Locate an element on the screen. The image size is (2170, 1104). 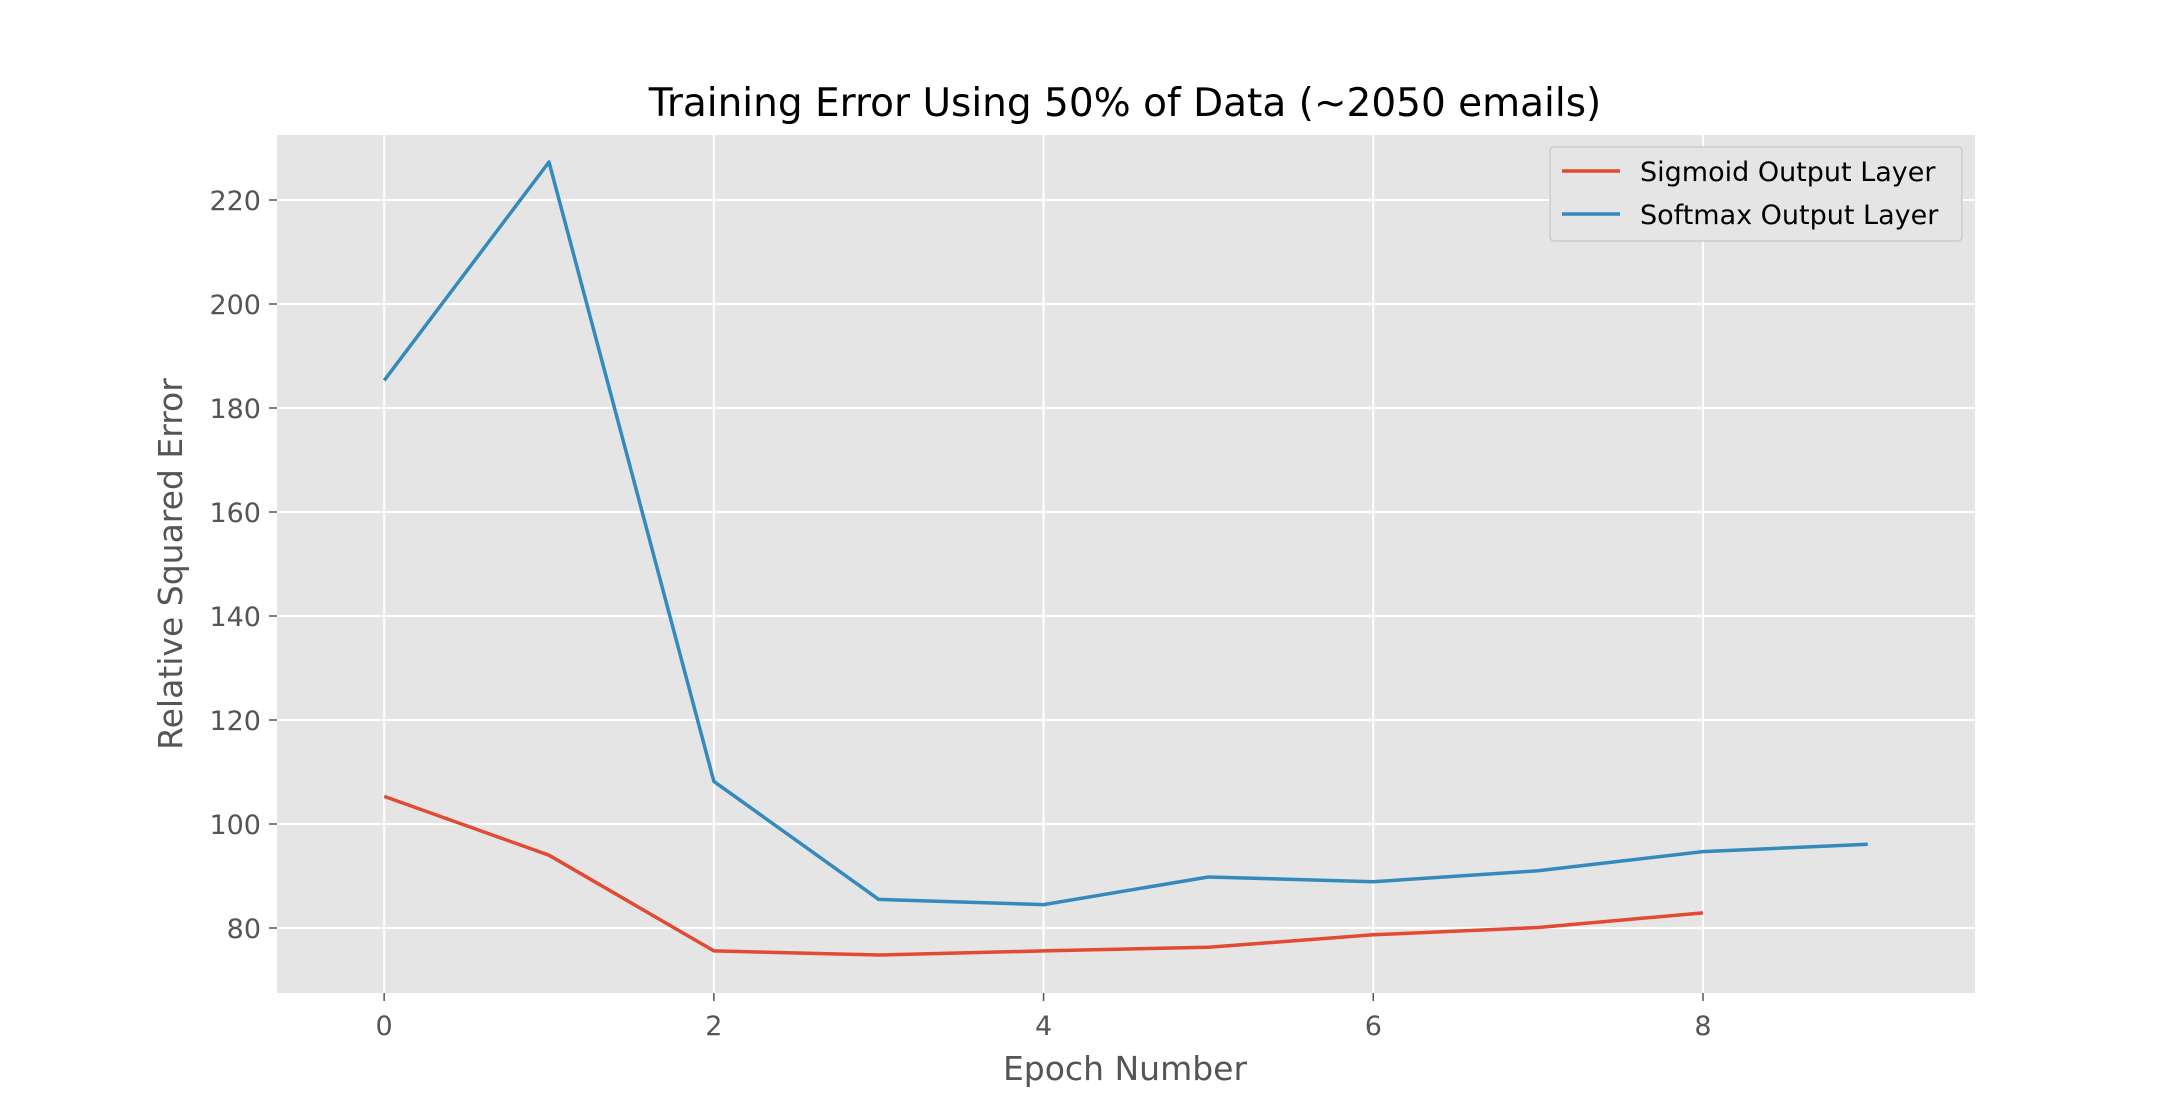
x-tick-label: 0 is located at coordinates (384, 1026).